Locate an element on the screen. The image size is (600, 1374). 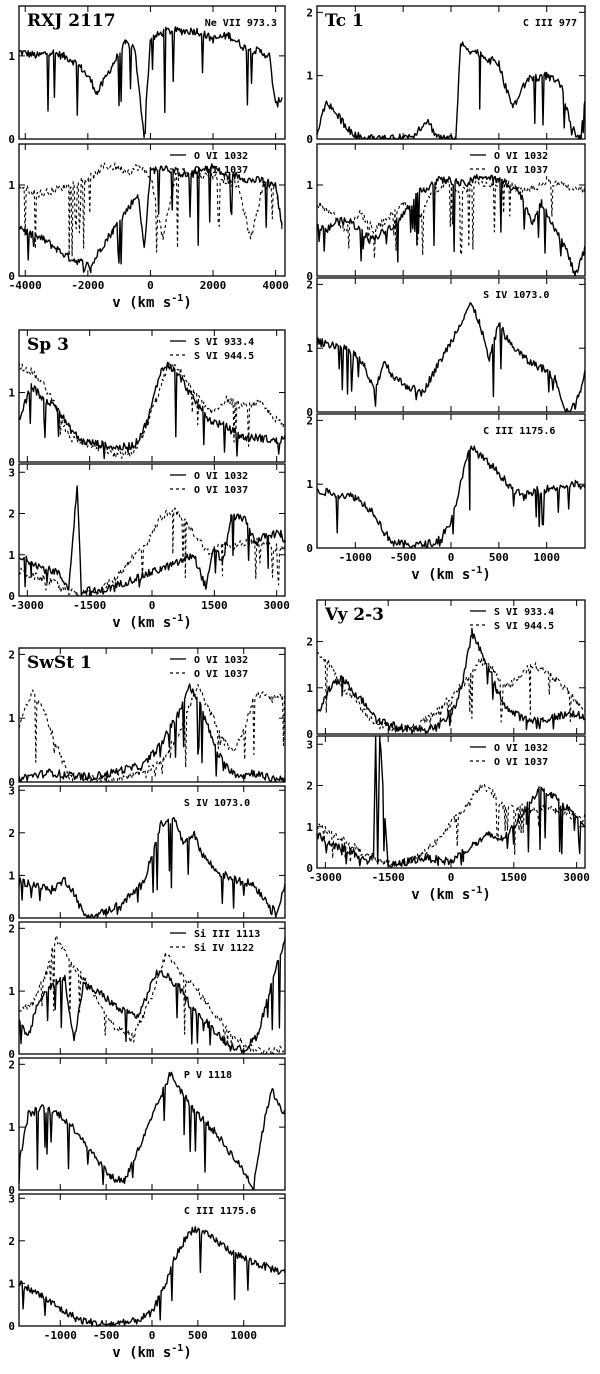
panel-5: 0 1 2 3 S IV 1073.0 is located at coordinates (147, 854).